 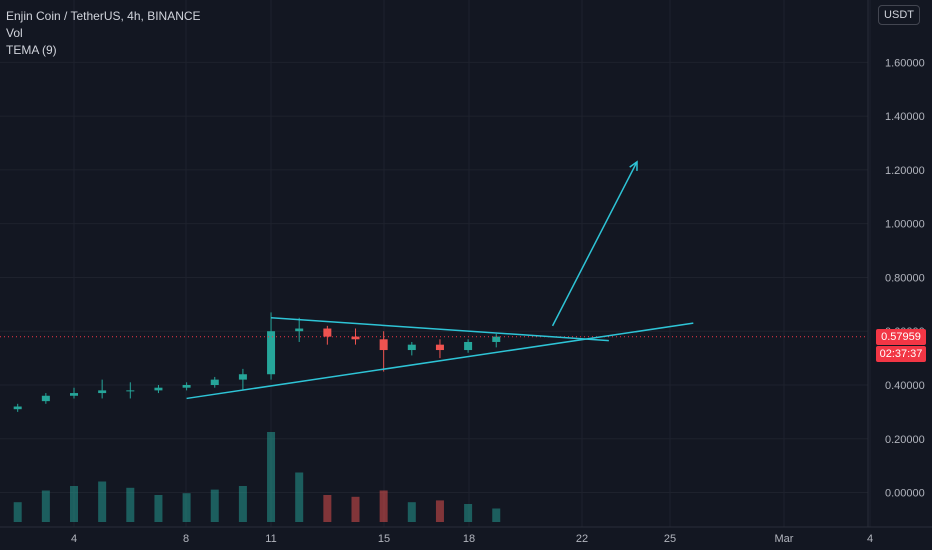 What do you see at coordinates (633, 165) in the screenshot?
I see `arrow-head` at bounding box center [633, 165].